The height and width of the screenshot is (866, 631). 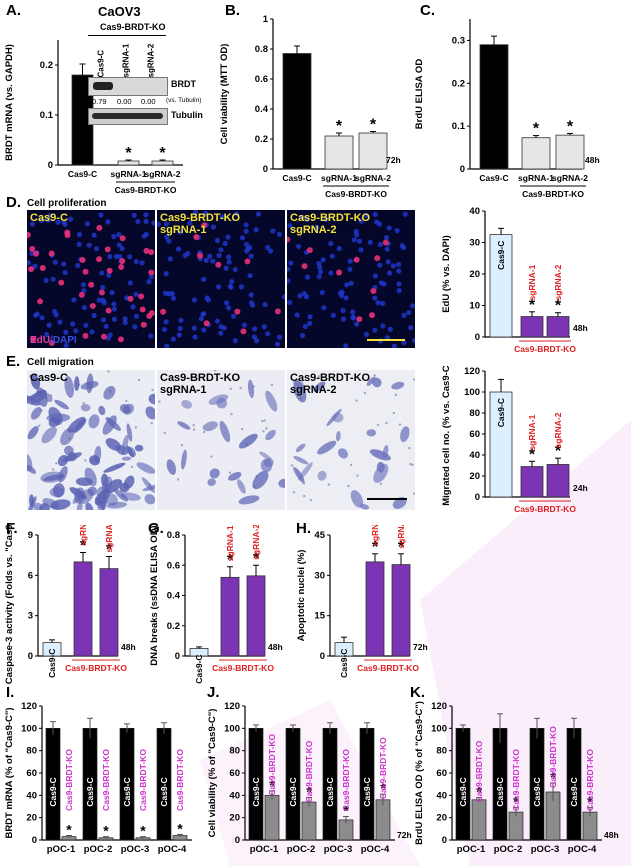 I want to click on y-tick-label: 0.3, so click(x=458, y=40).